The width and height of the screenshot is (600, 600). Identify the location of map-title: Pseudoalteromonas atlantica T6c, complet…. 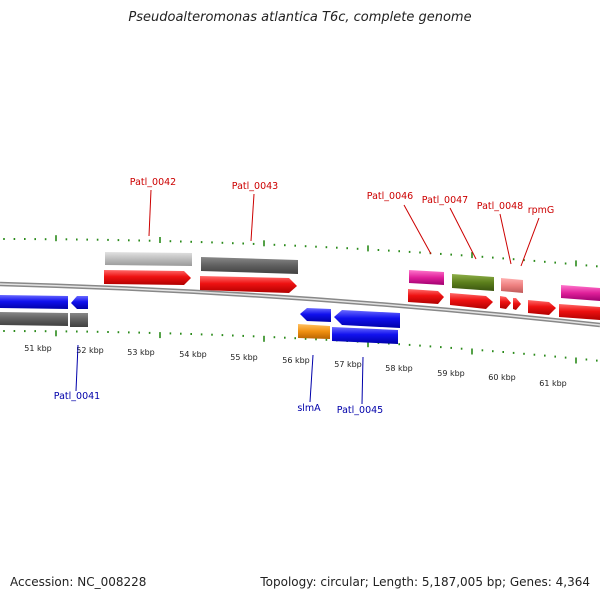
(300, 17).